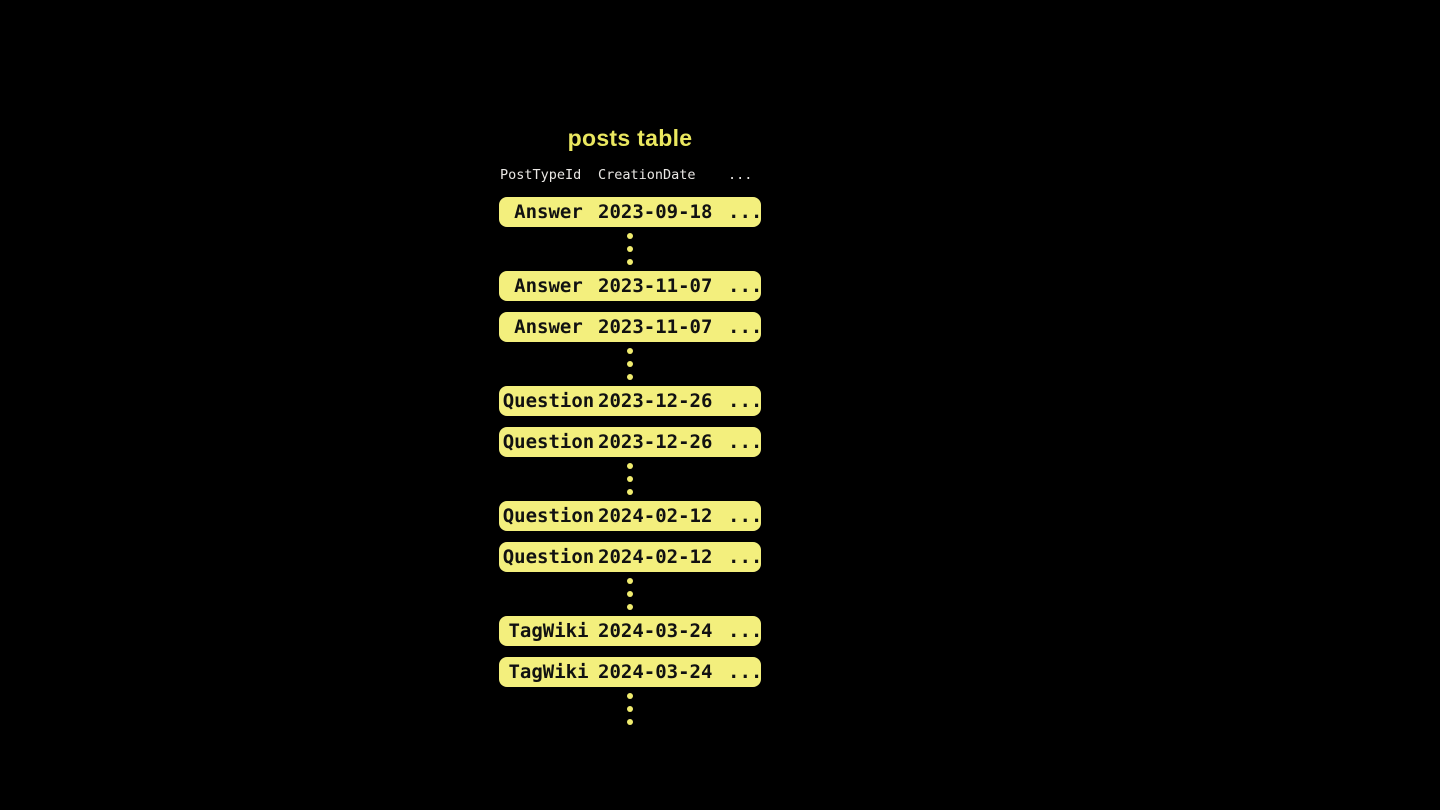 Image resolution: width=1440 pixels, height=810 pixels. I want to click on row-creation-date: 2023-09-18, so click(655, 212).